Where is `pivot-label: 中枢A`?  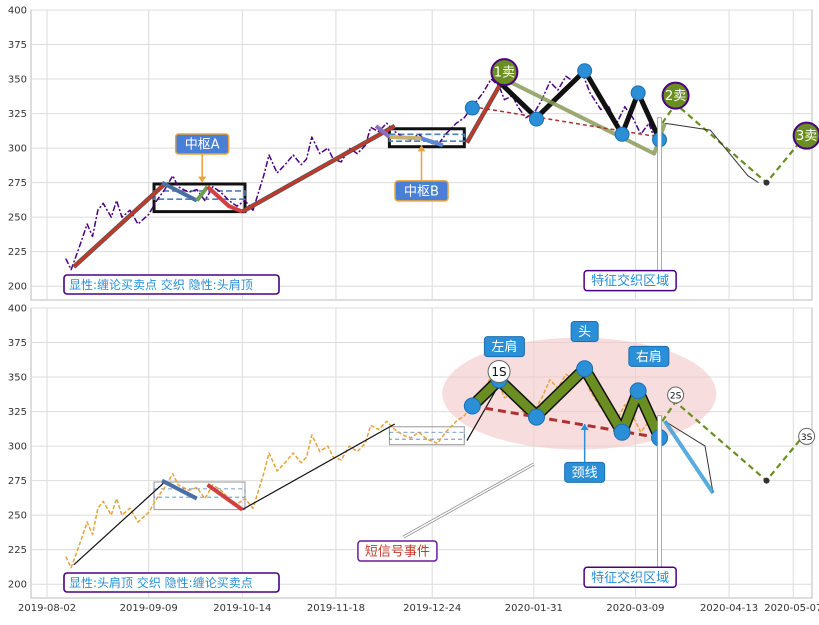 pivot-label: 中枢A is located at coordinates (202, 144).